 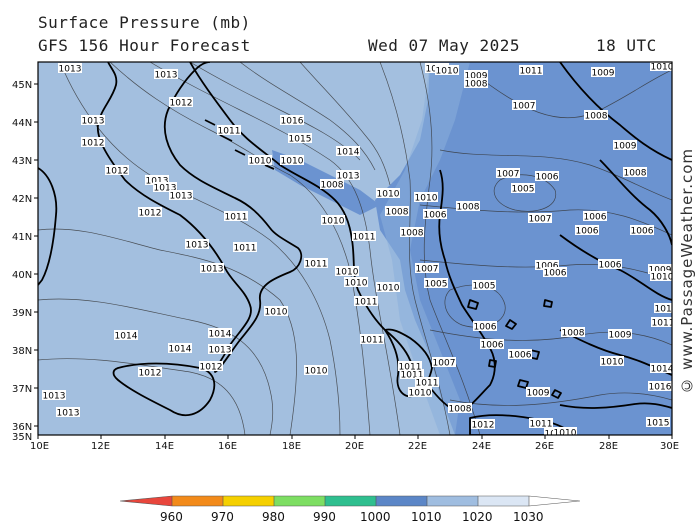 I want to click on isobar-value-label: 1016, so click(x=292, y=122).